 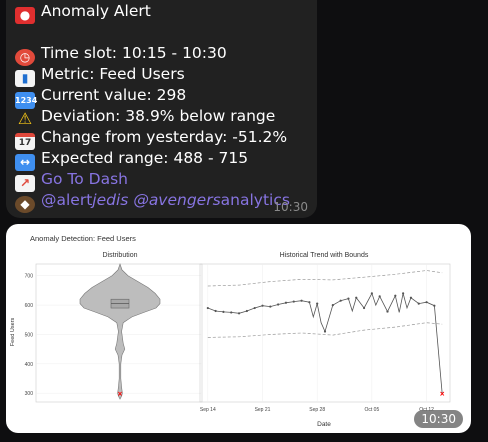 I want to click on bar-chart-icon: ▮, so click(x=25, y=78).